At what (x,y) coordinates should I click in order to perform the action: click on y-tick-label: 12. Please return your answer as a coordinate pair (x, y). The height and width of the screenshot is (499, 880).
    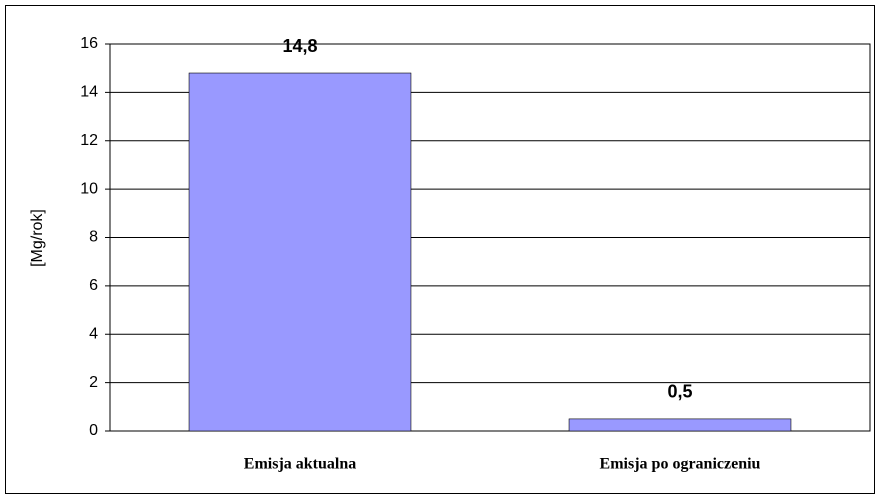
    Looking at the image, I should click on (89, 140).